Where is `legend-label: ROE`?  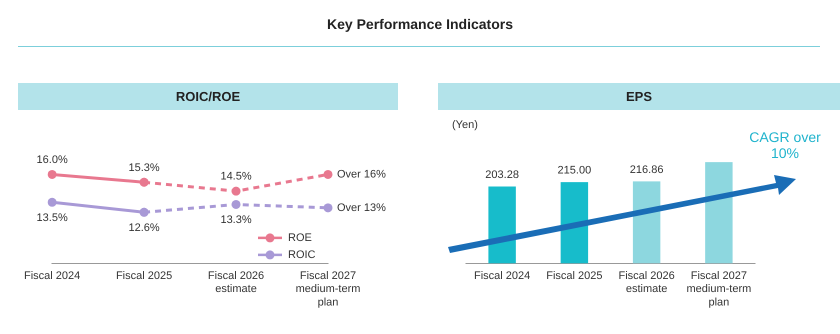
legend-label: ROE is located at coordinates (300, 238).